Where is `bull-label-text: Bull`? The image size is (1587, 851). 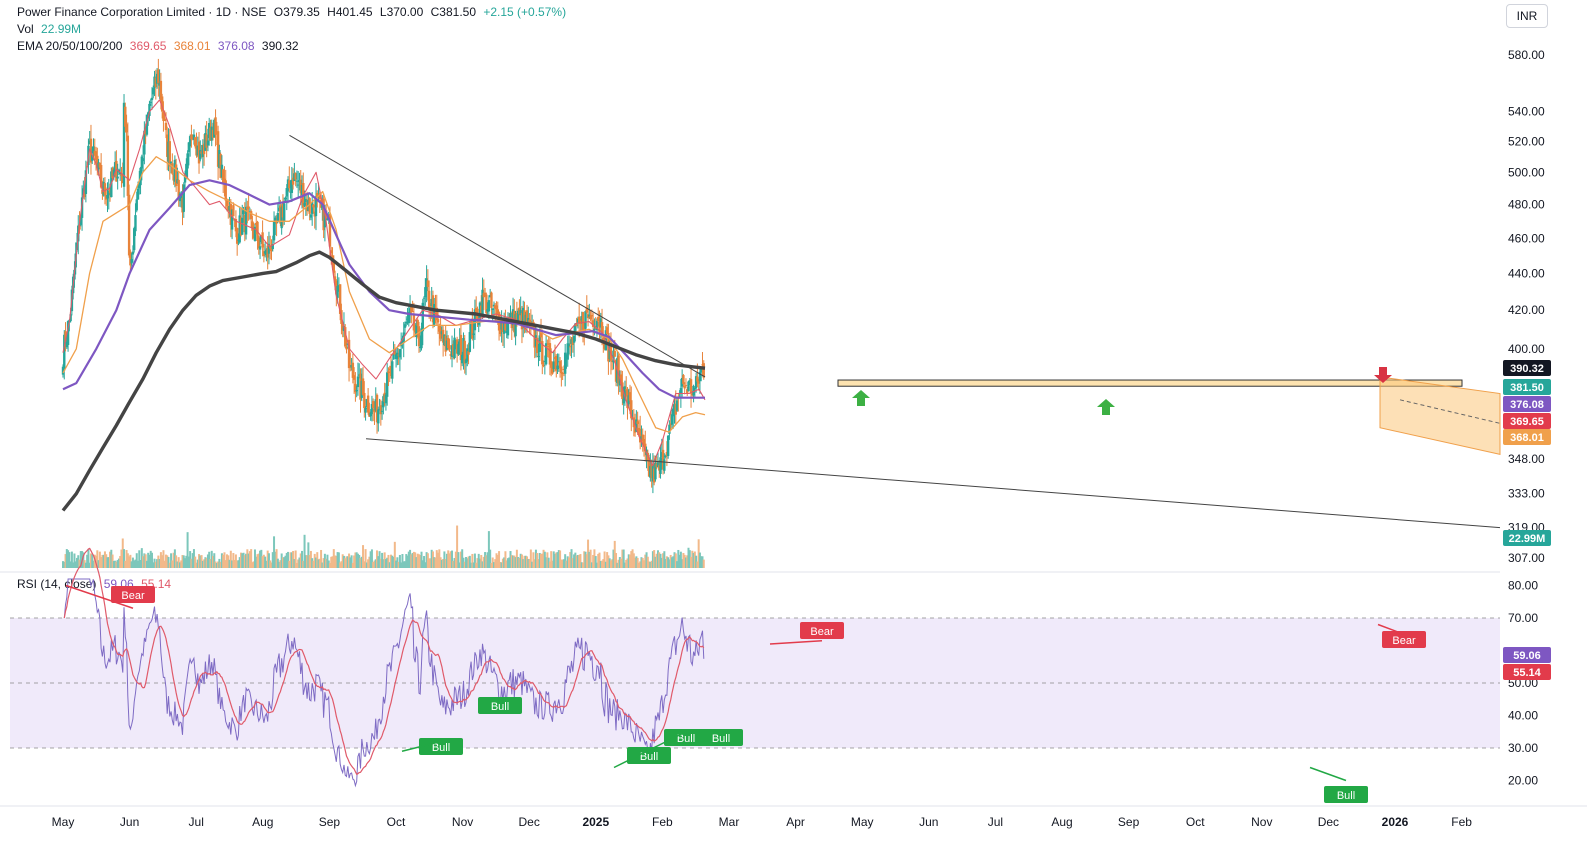 bull-label-text: Bull is located at coordinates (686, 739).